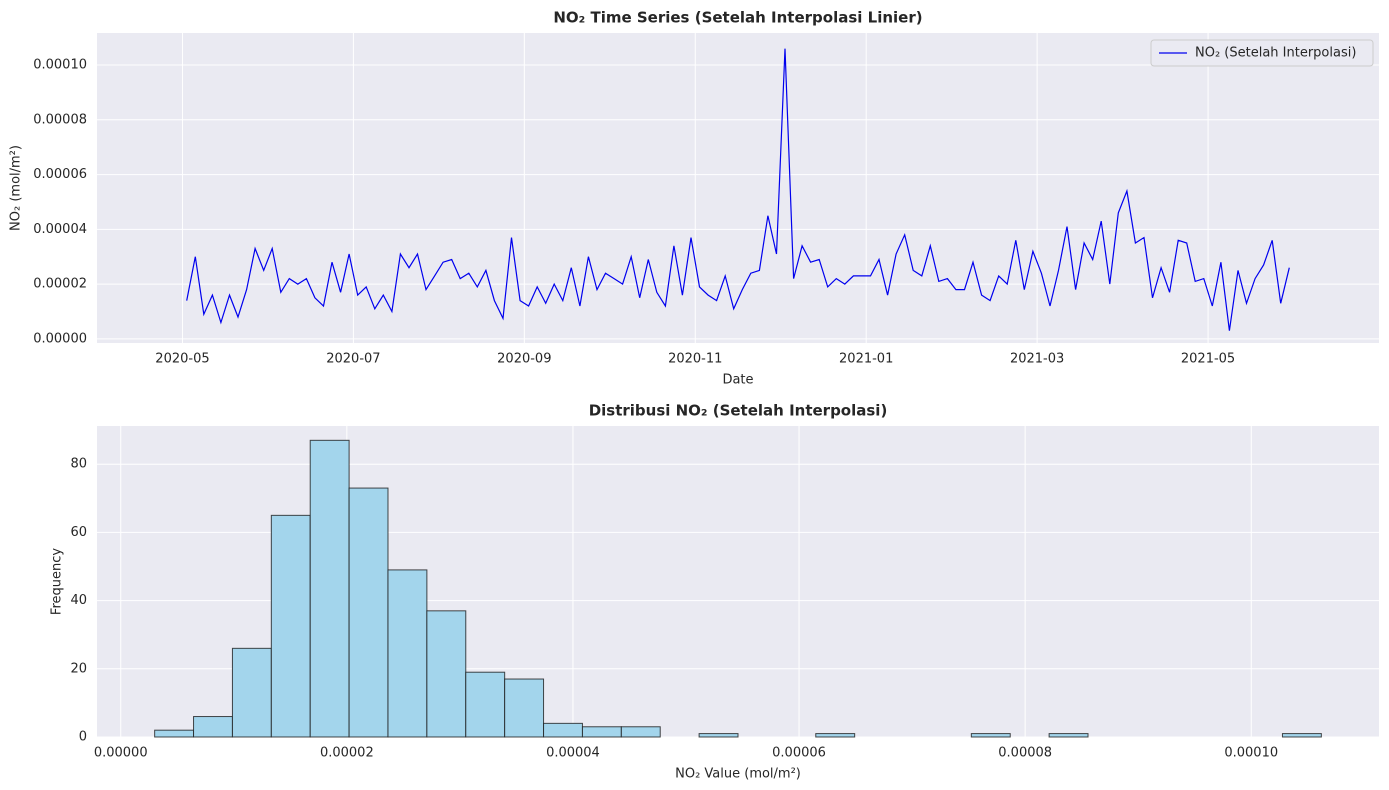  What do you see at coordinates (57, 581) in the screenshot?
I see `y-axis-label: Frequency` at bounding box center [57, 581].